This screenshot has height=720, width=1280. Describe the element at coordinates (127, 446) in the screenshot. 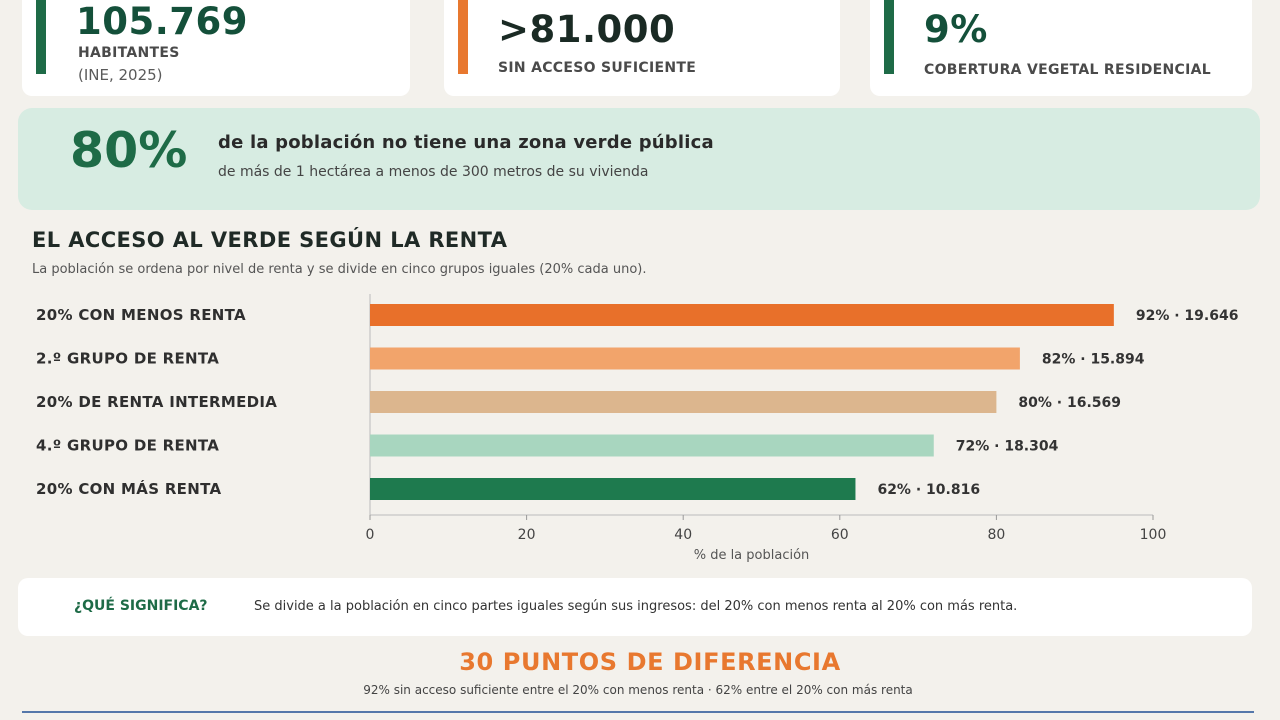

I see `category-label: 4.º GRUPO DE RENTA` at that location.